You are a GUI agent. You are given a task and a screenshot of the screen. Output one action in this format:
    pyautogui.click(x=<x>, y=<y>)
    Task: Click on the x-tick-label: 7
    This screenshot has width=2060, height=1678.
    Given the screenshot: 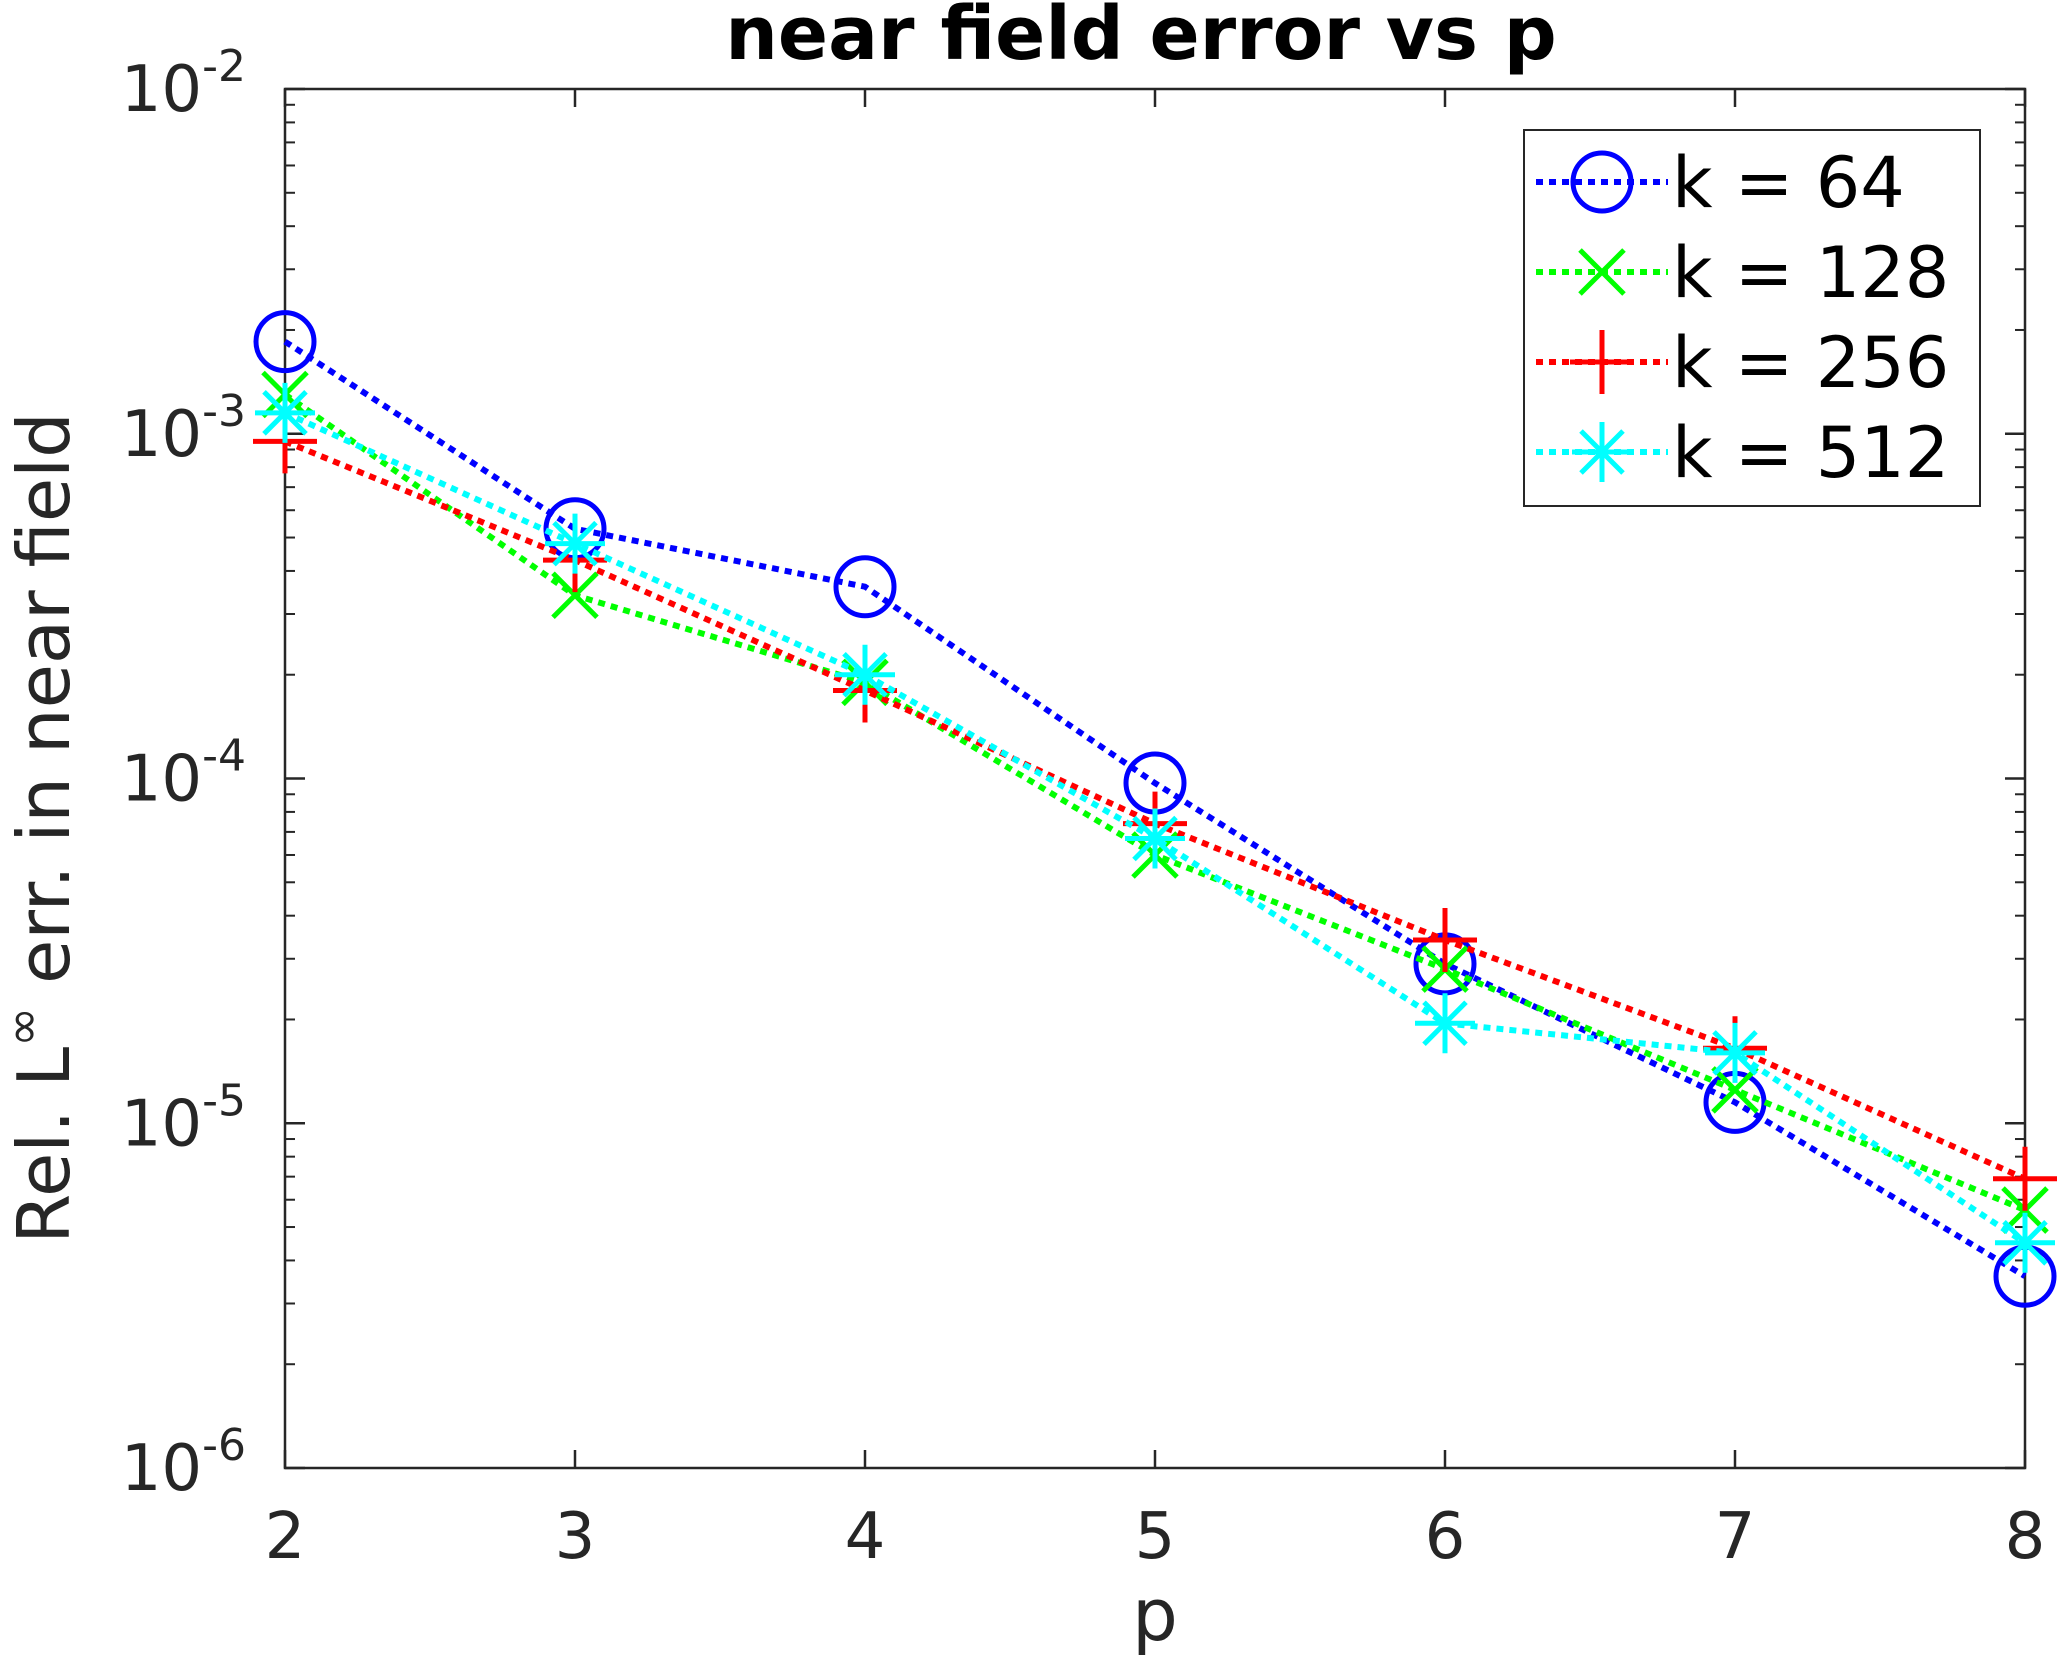 What is the action you would take?
    pyautogui.click(x=1735, y=1537)
    